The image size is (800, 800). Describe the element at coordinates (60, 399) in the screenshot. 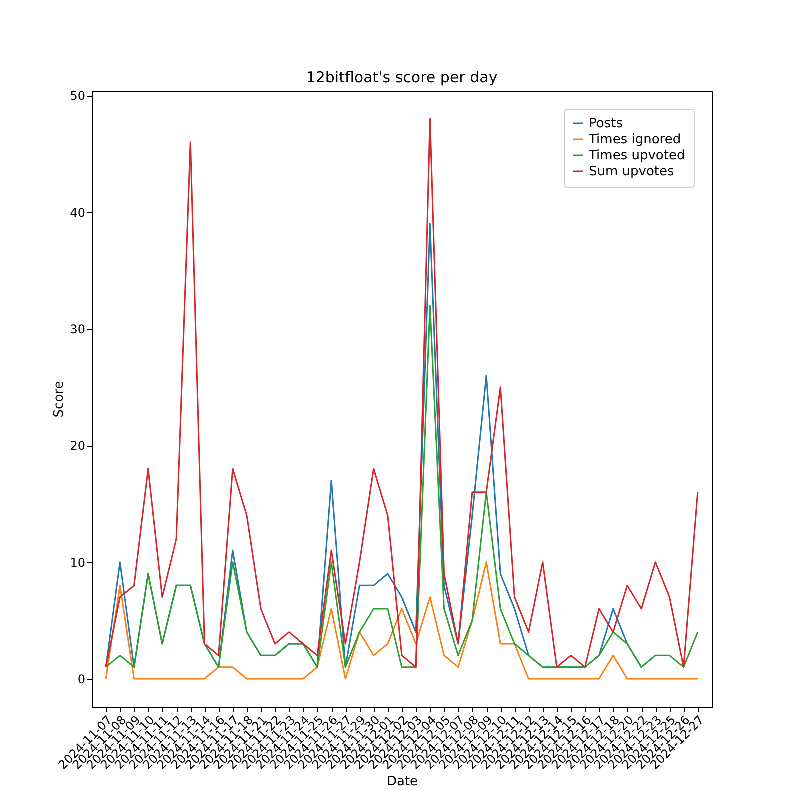

I see `y-axis-title: Score` at that location.